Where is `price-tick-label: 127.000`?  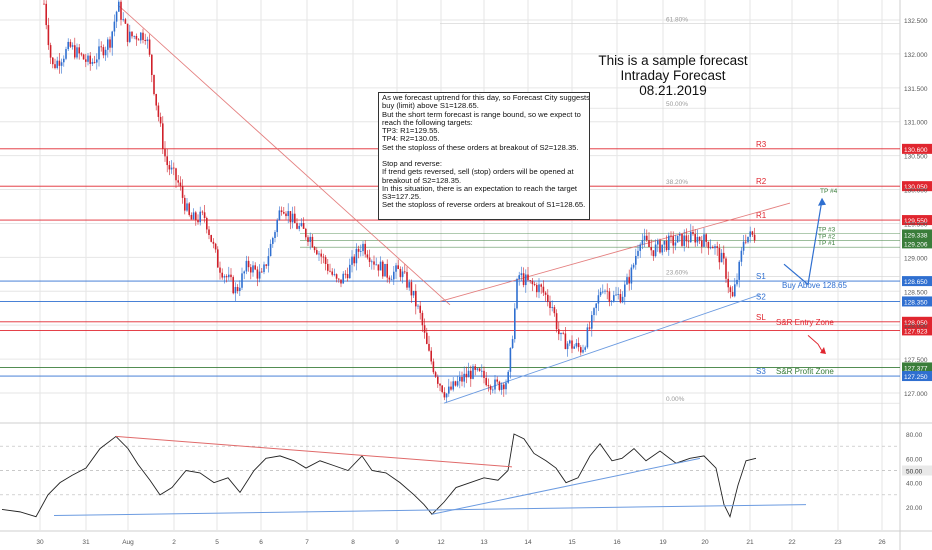 price-tick-label: 127.000 is located at coordinates (916, 394).